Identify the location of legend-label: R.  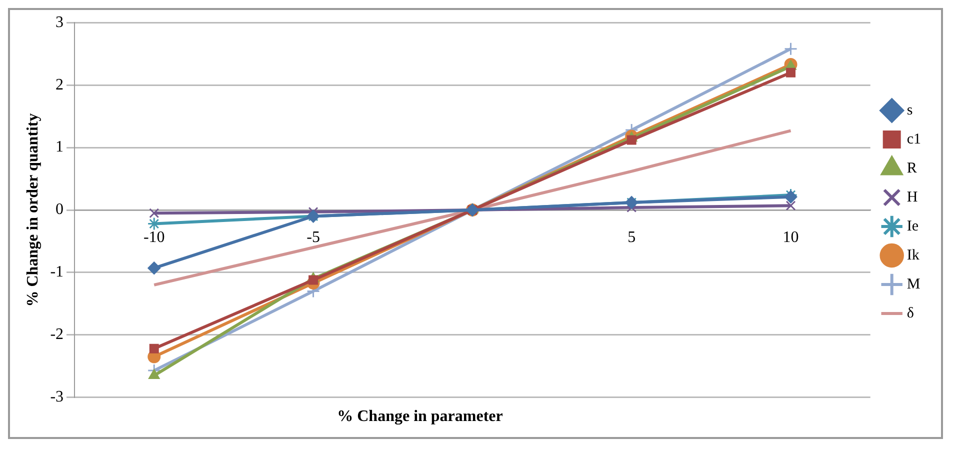
(911, 168).